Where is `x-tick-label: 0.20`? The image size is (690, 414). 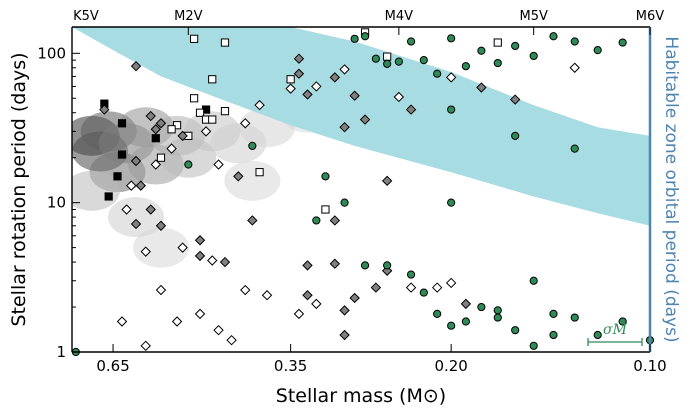 x-tick-label: 0.20 is located at coordinates (450, 366).